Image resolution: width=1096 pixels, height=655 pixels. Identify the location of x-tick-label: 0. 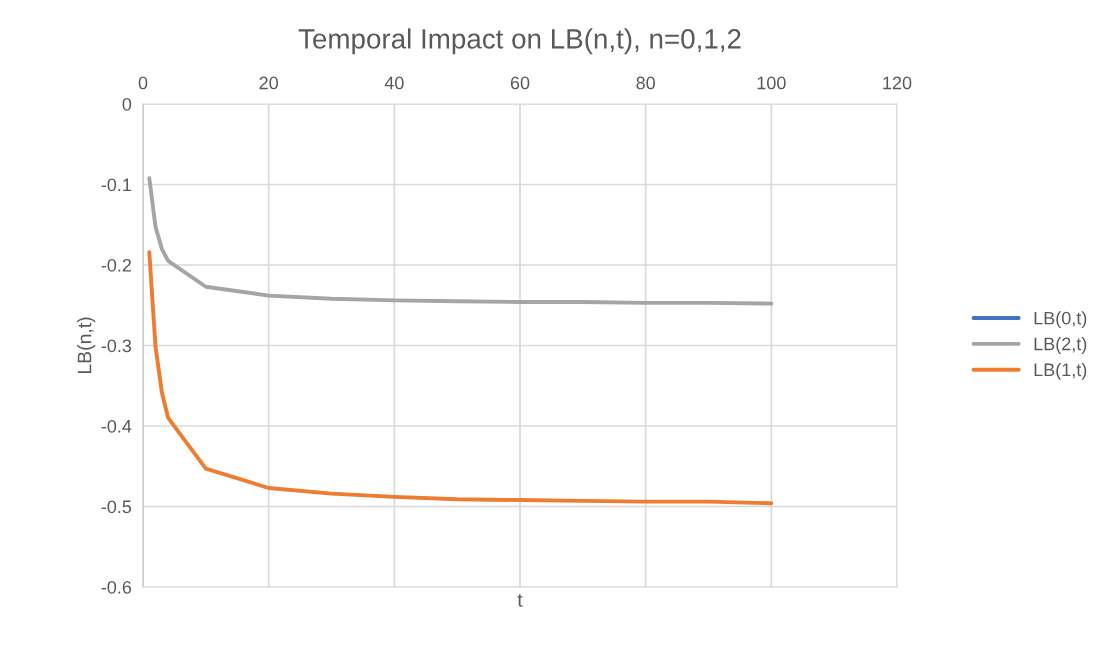
(143, 83).